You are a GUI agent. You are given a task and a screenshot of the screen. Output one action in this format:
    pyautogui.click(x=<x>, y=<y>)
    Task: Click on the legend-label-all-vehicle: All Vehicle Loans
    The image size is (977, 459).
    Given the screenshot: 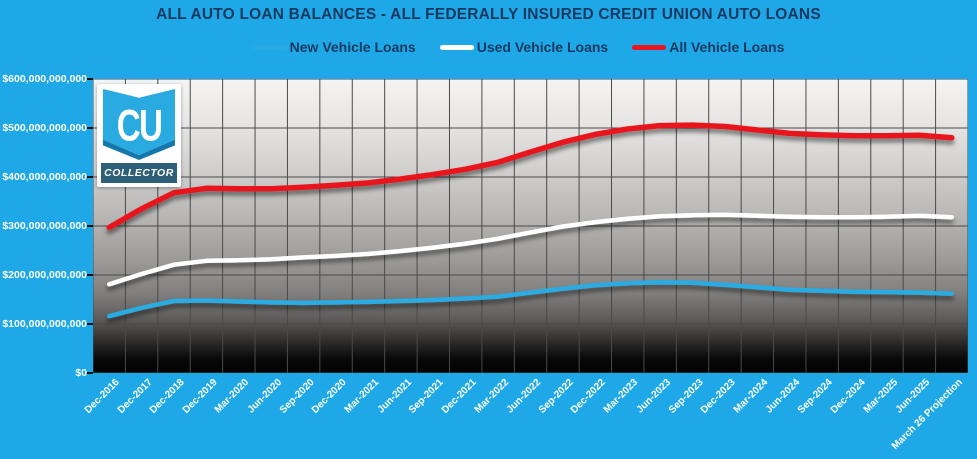 What is the action you would take?
    pyautogui.click(x=727, y=47)
    